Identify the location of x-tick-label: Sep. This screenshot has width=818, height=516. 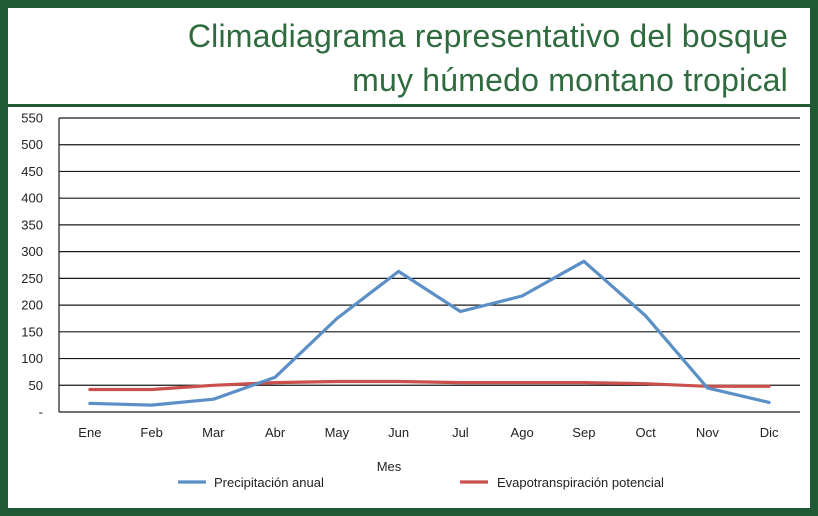
(583, 432).